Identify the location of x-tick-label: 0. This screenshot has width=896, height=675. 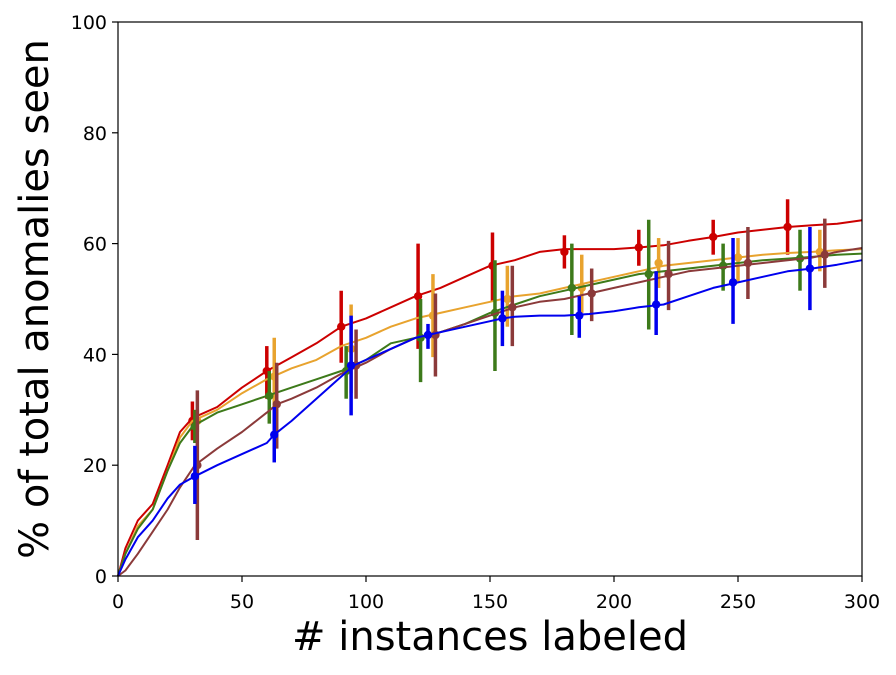
(118, 602).